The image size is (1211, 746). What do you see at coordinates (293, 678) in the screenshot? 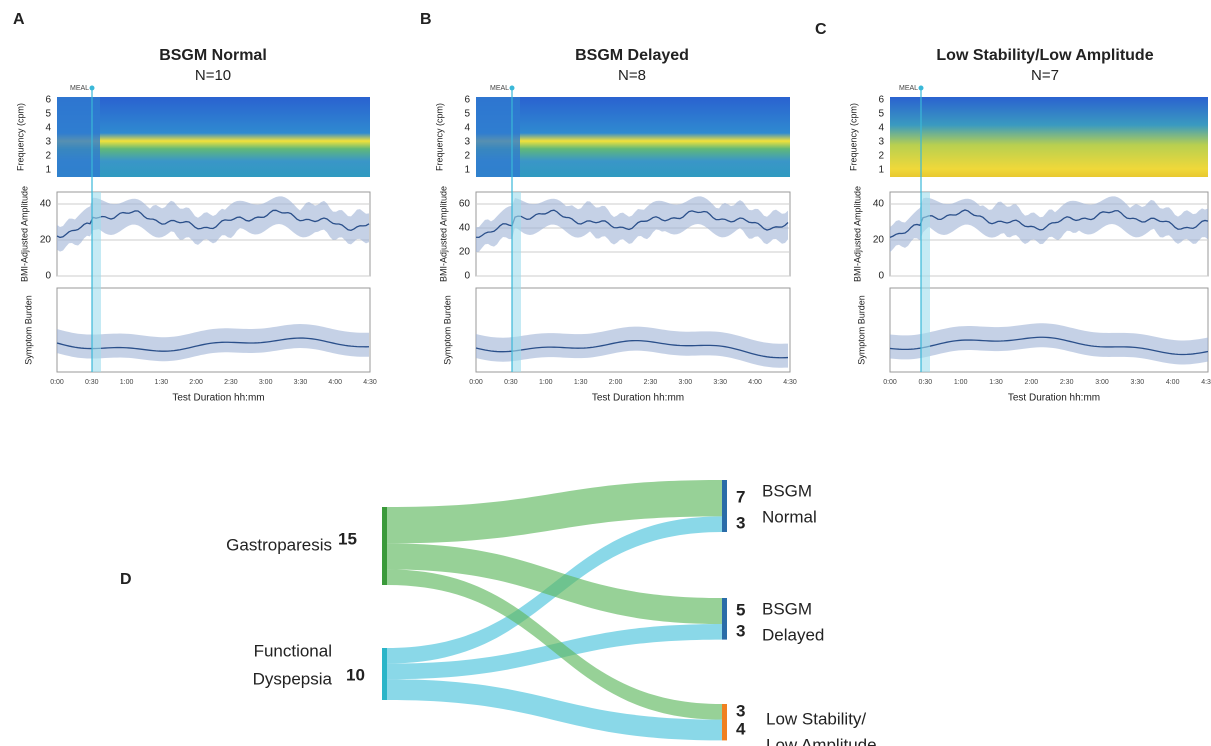
I see `source-label: Dyspepsia` at bounding box center [293, 678].